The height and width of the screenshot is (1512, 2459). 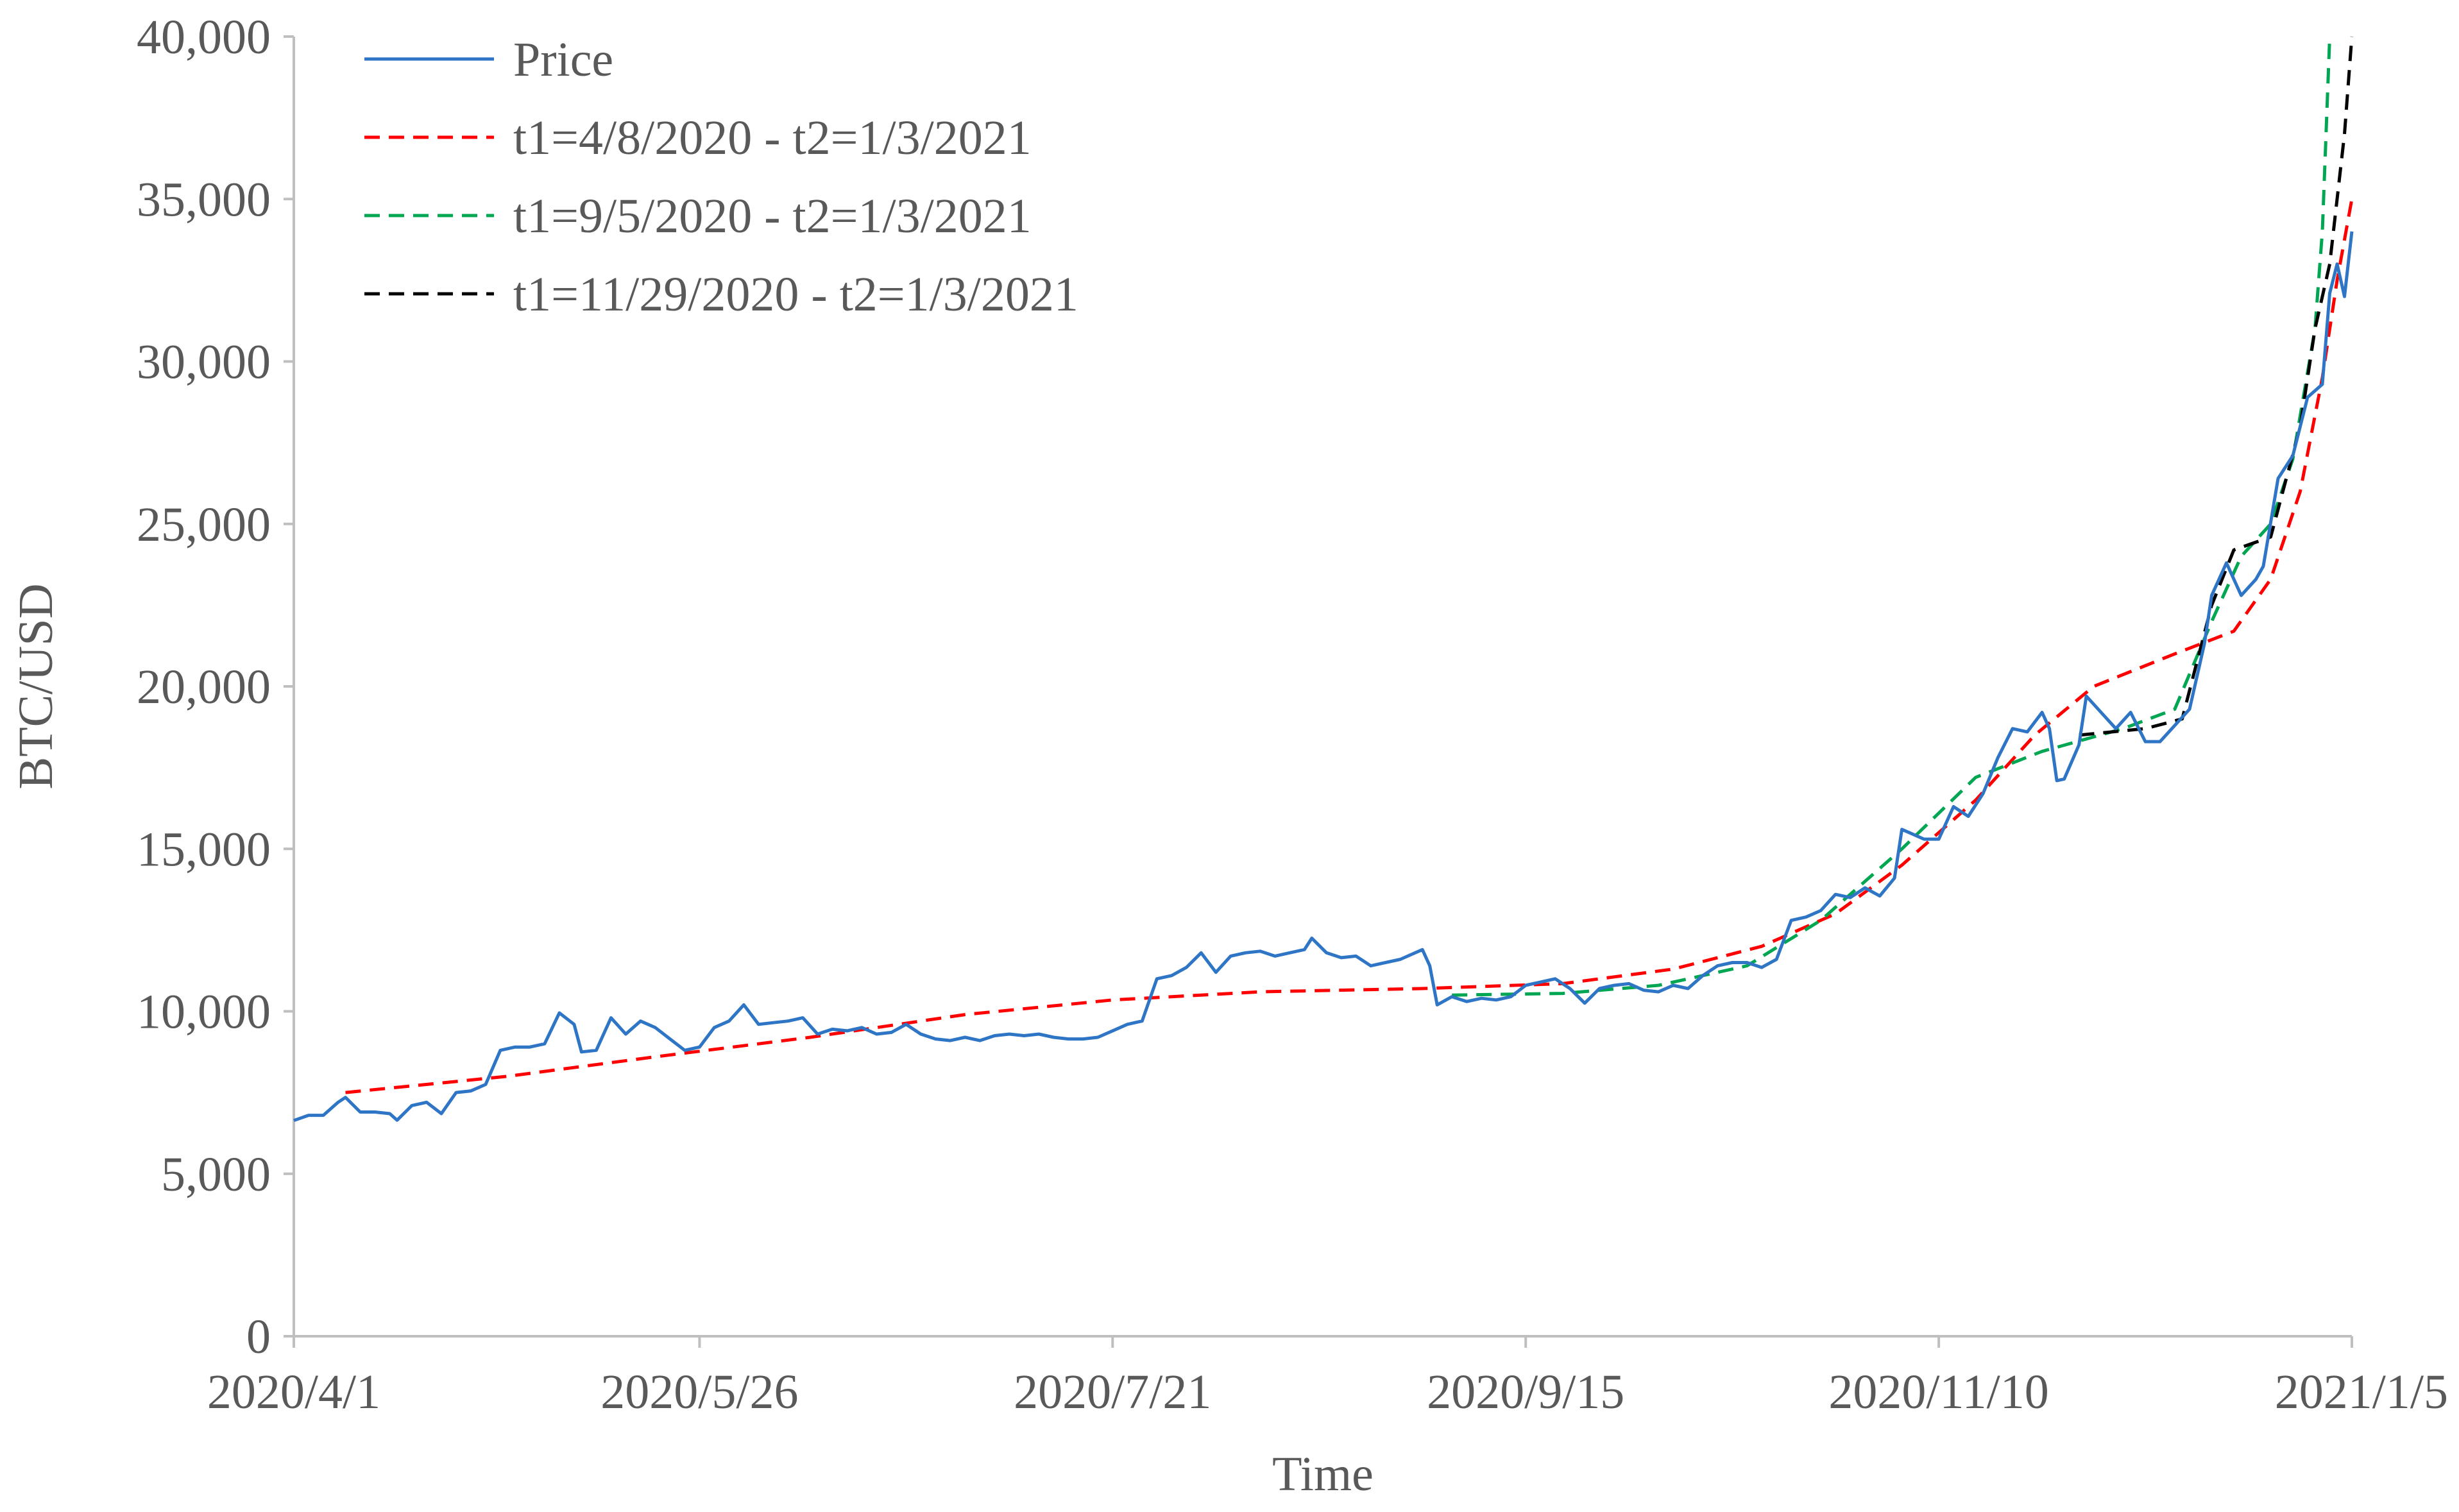 I want to click on x-tick-label: 2020/7/21, so click(x=1112, y=1392).